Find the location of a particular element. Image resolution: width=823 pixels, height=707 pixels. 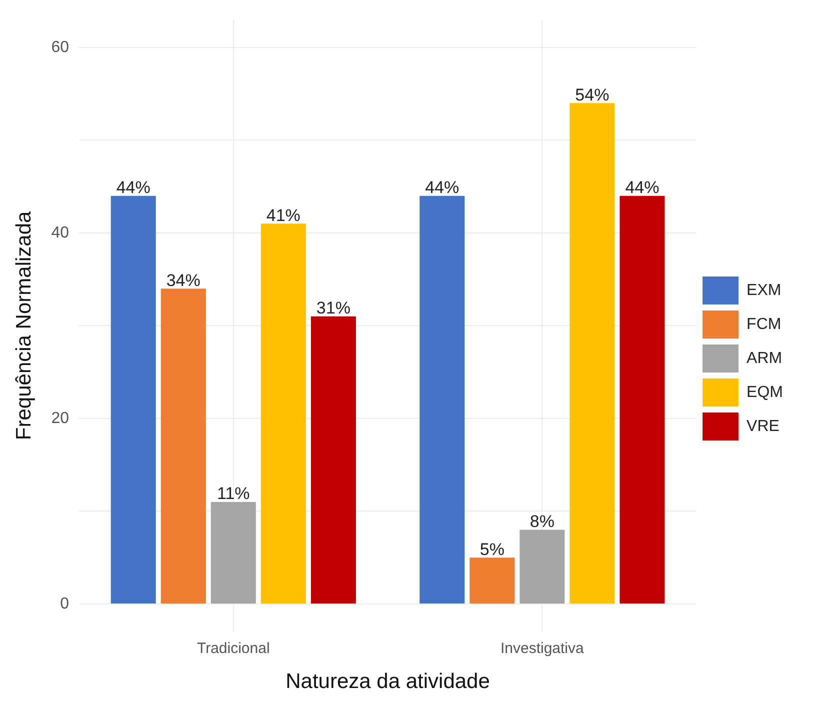

data-label: 11% is located at coordinates (233, 494).